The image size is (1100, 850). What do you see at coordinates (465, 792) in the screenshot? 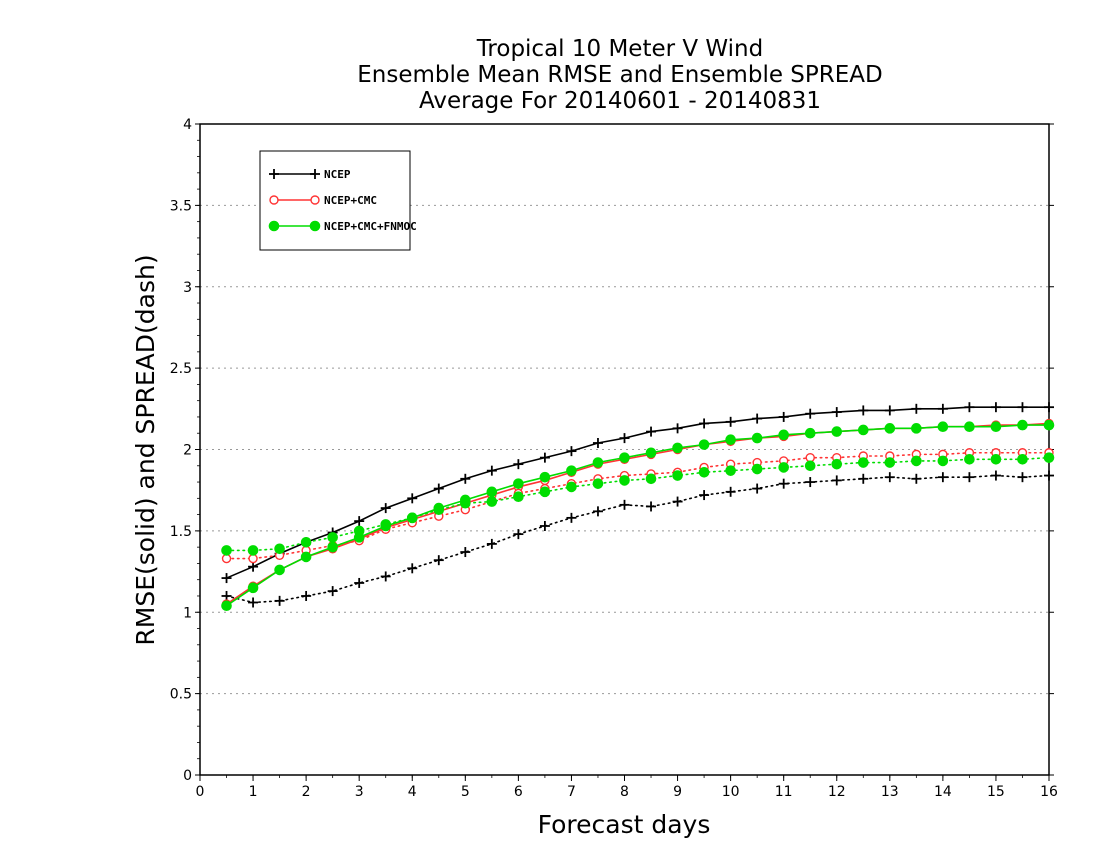
I see `x-tick-label: 5` at bounding box center [465, 792].